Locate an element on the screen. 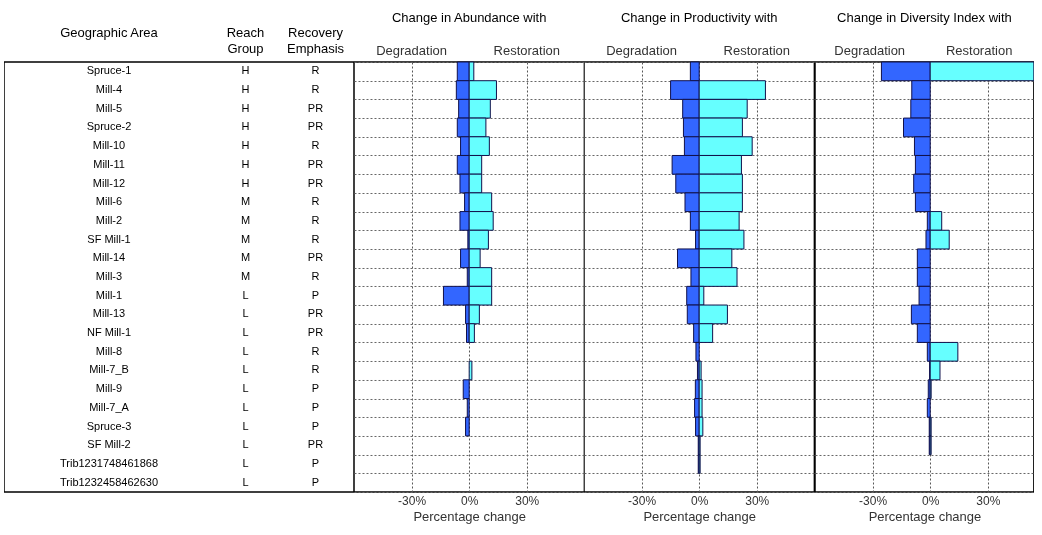 The height and width of the screenshot is (535, 1042). category-label: Geographic Area is located at coordinates (109, 32).